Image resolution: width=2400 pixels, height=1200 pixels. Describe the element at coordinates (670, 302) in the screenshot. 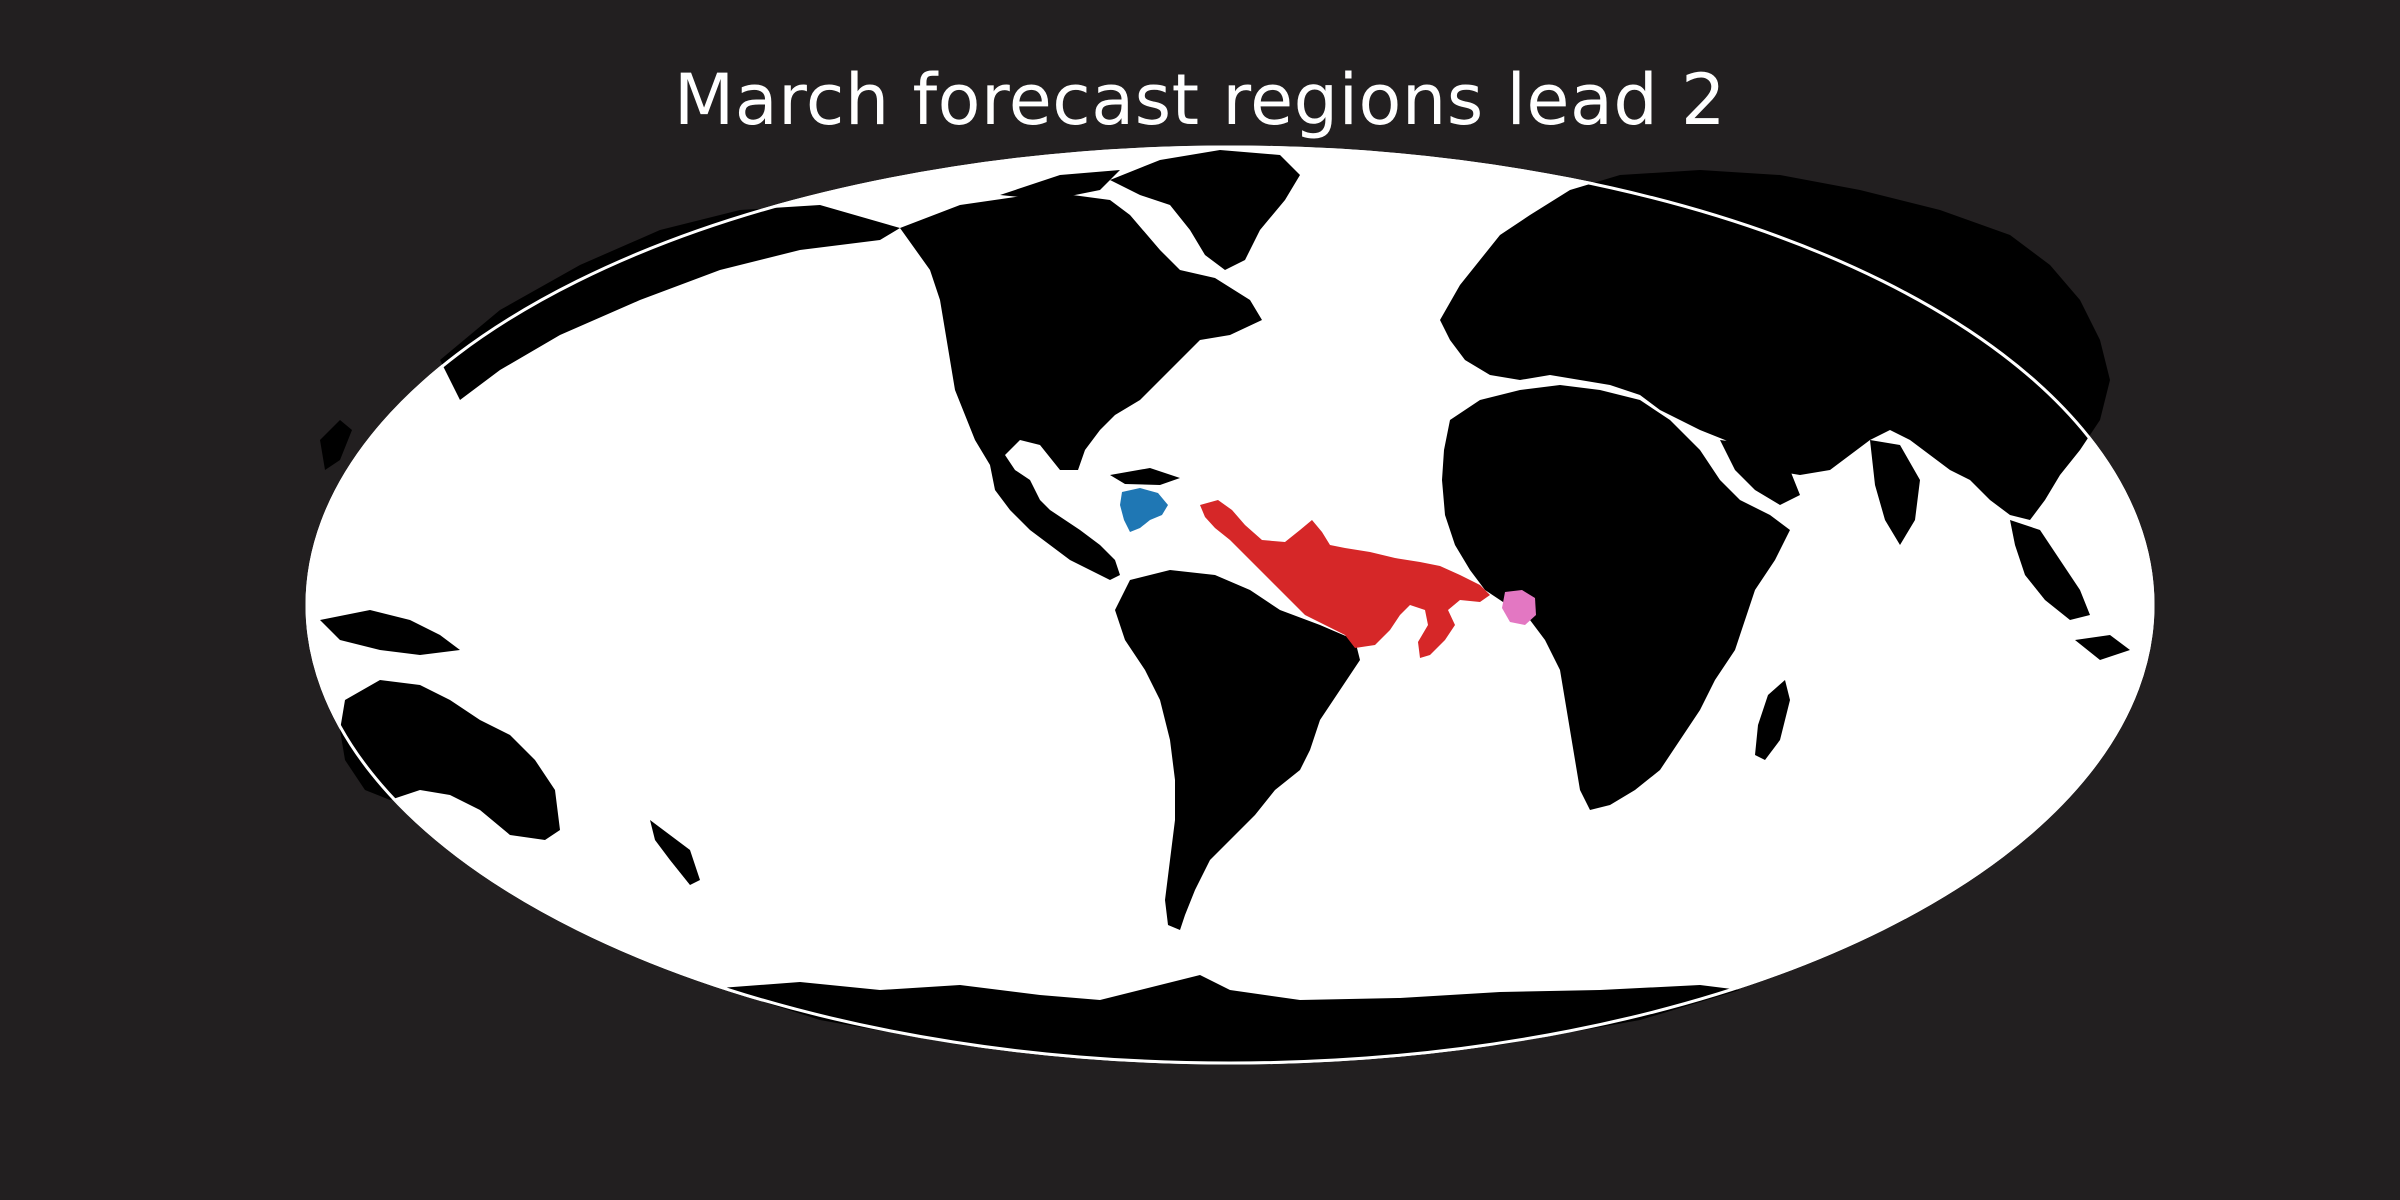

I see `landmass-alaska` at that location.